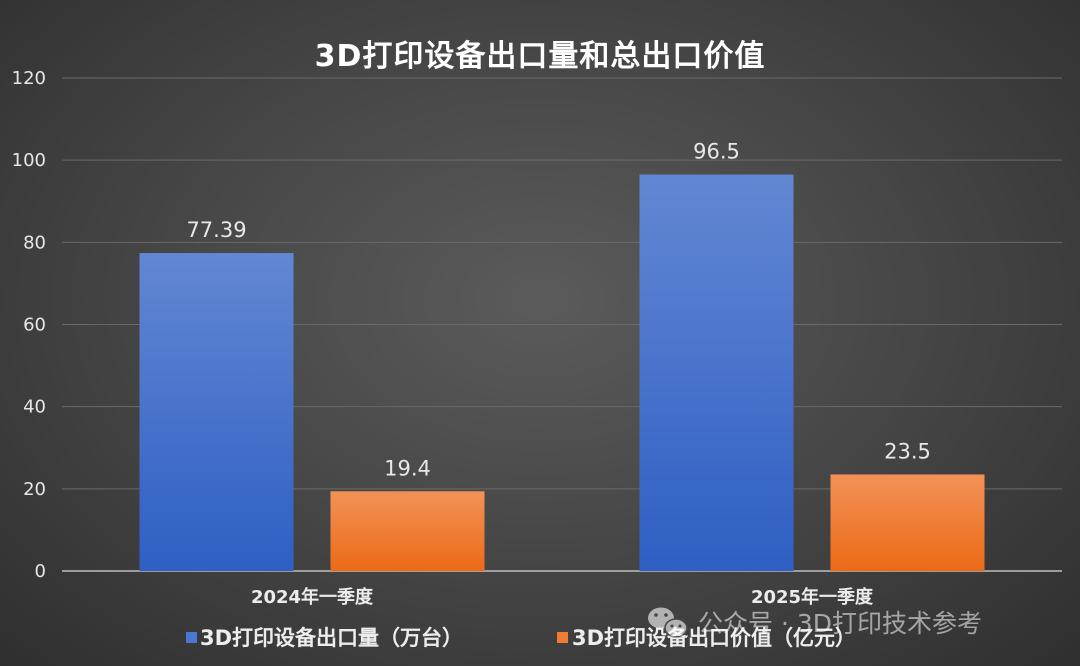  What do you see at coordinates (668, 622) in the screenshot?
I see `wechat-icon` at bounding box center [668, 622].